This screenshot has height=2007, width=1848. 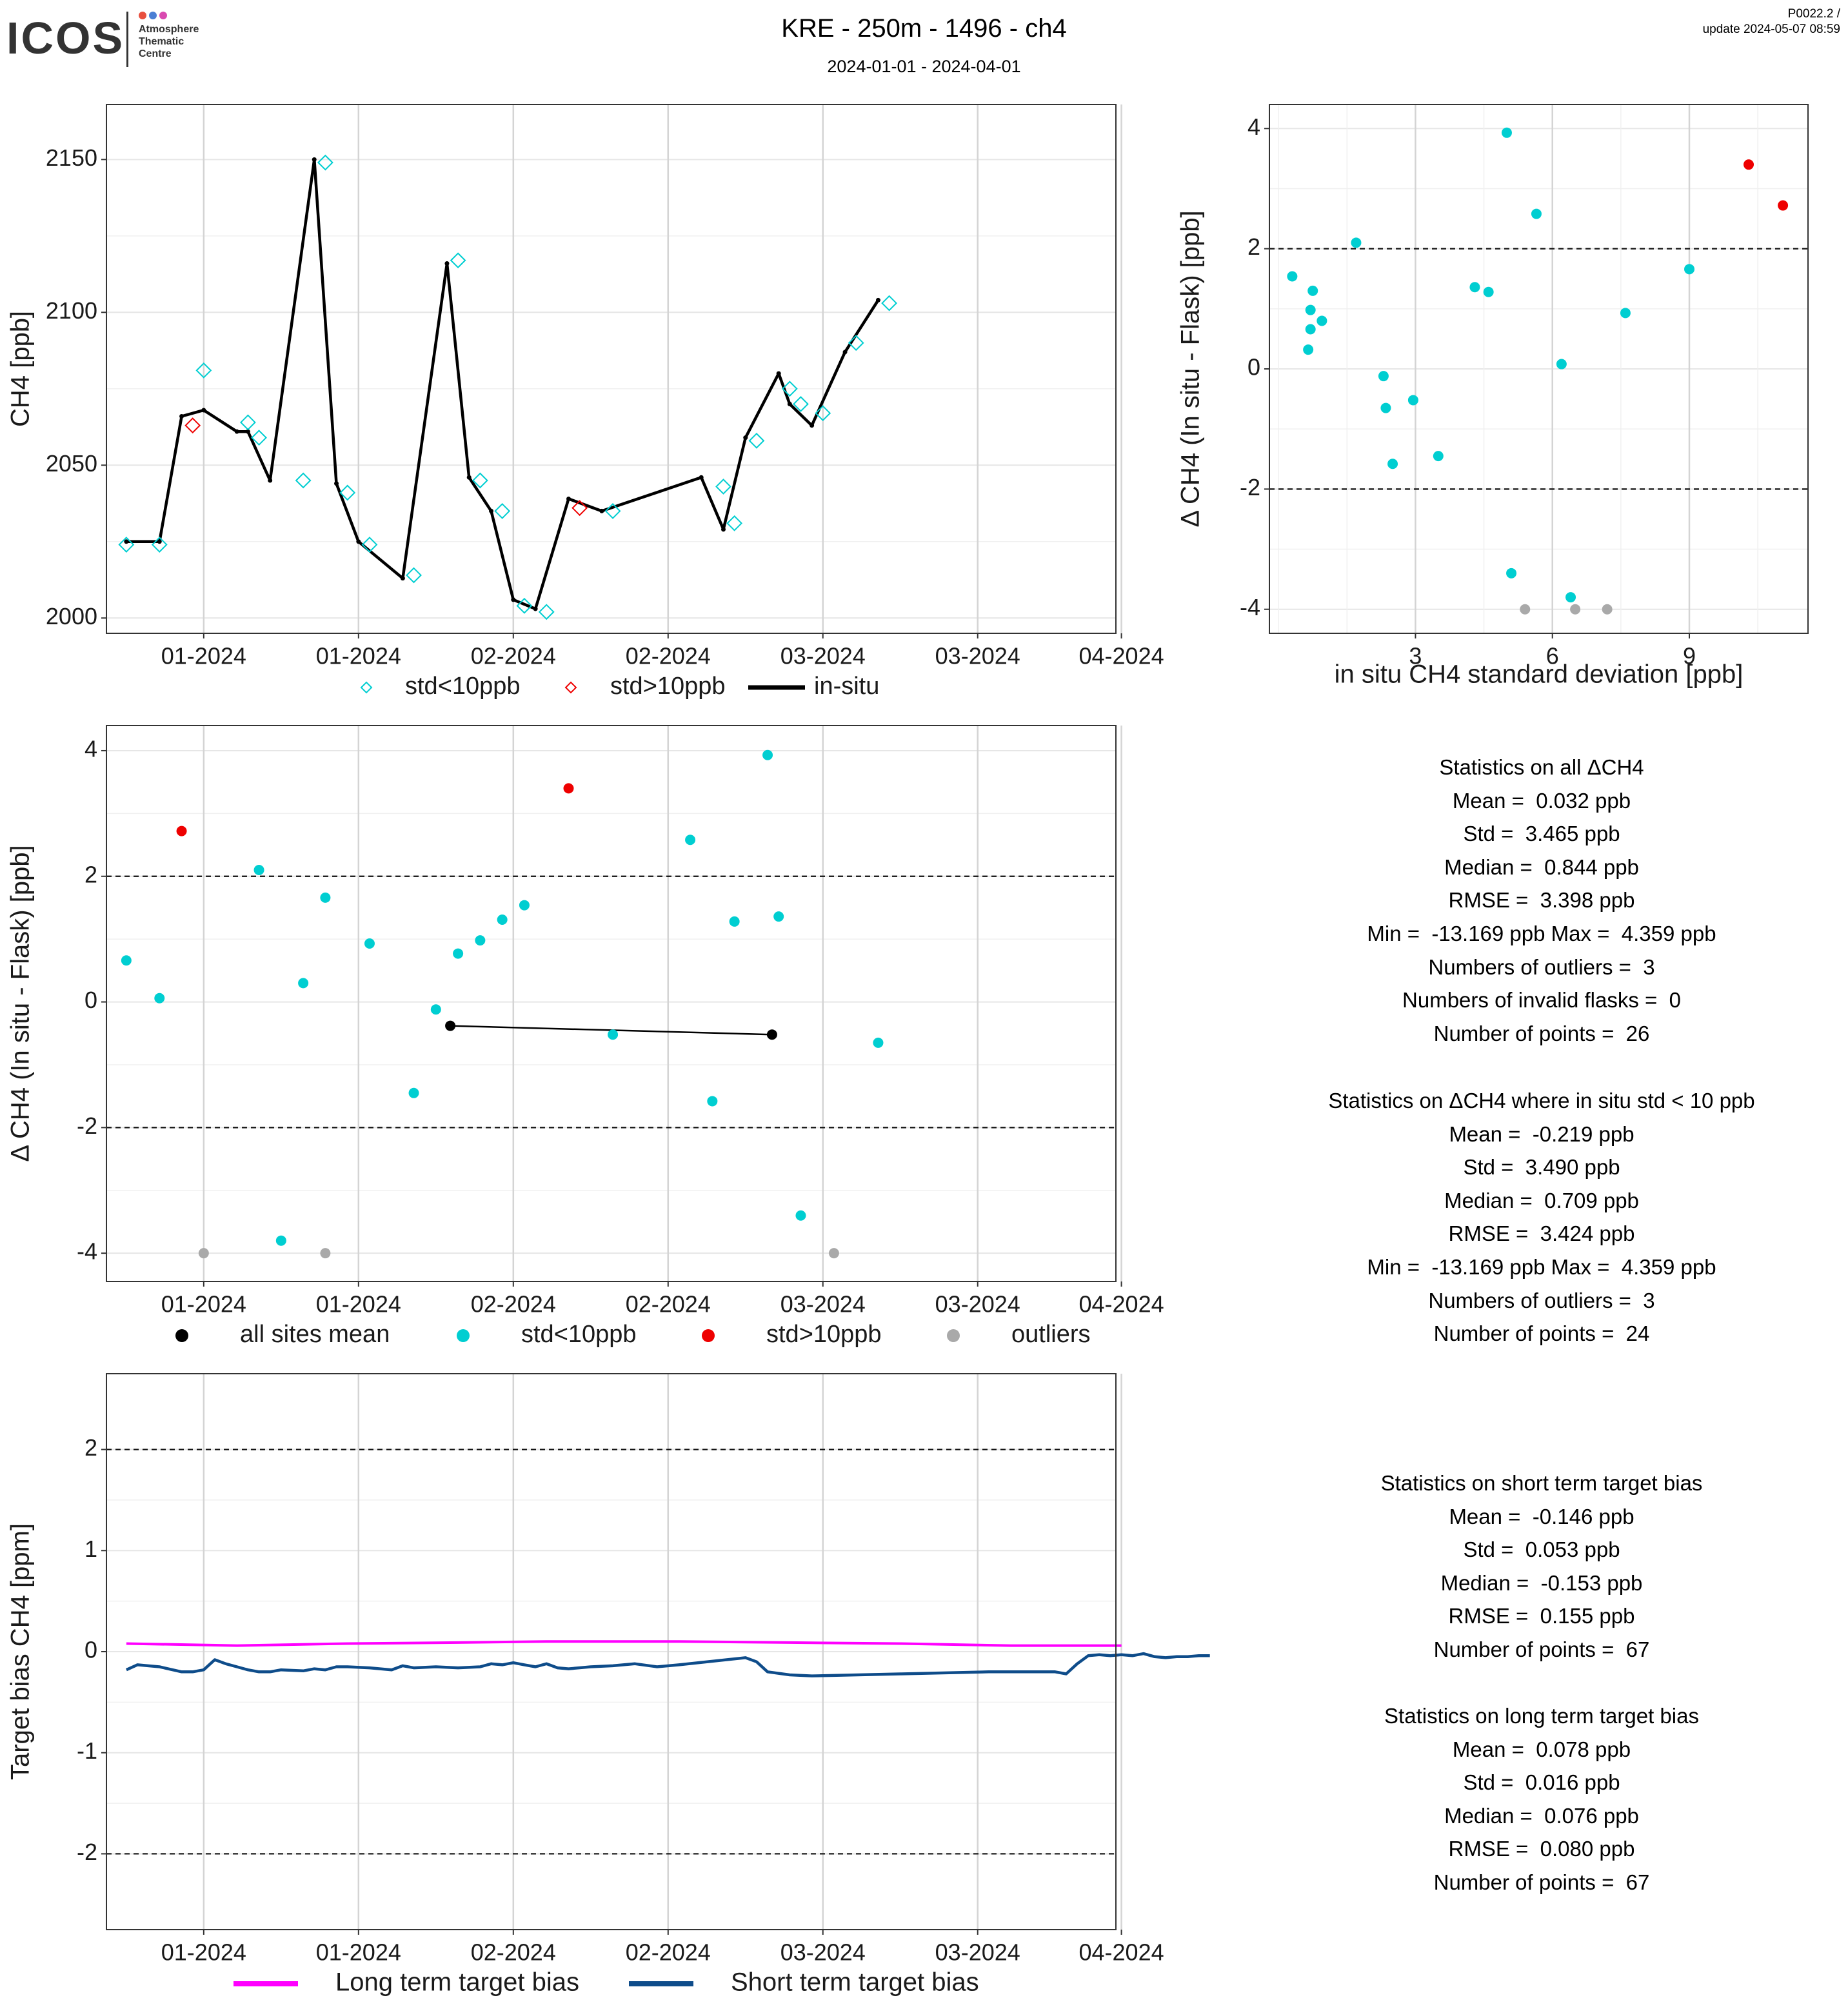 What do you see at coordinates (570, 687) in the screenshot?
I see `legend-std-gt10-key` at bounding box center [570, 687].